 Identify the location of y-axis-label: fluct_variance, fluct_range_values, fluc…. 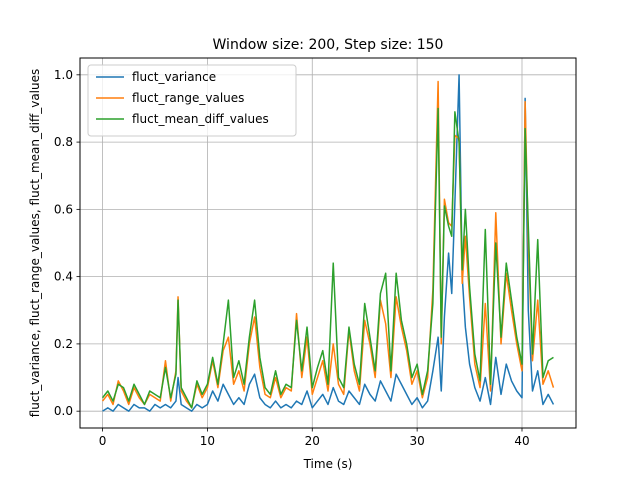
(35, 243).